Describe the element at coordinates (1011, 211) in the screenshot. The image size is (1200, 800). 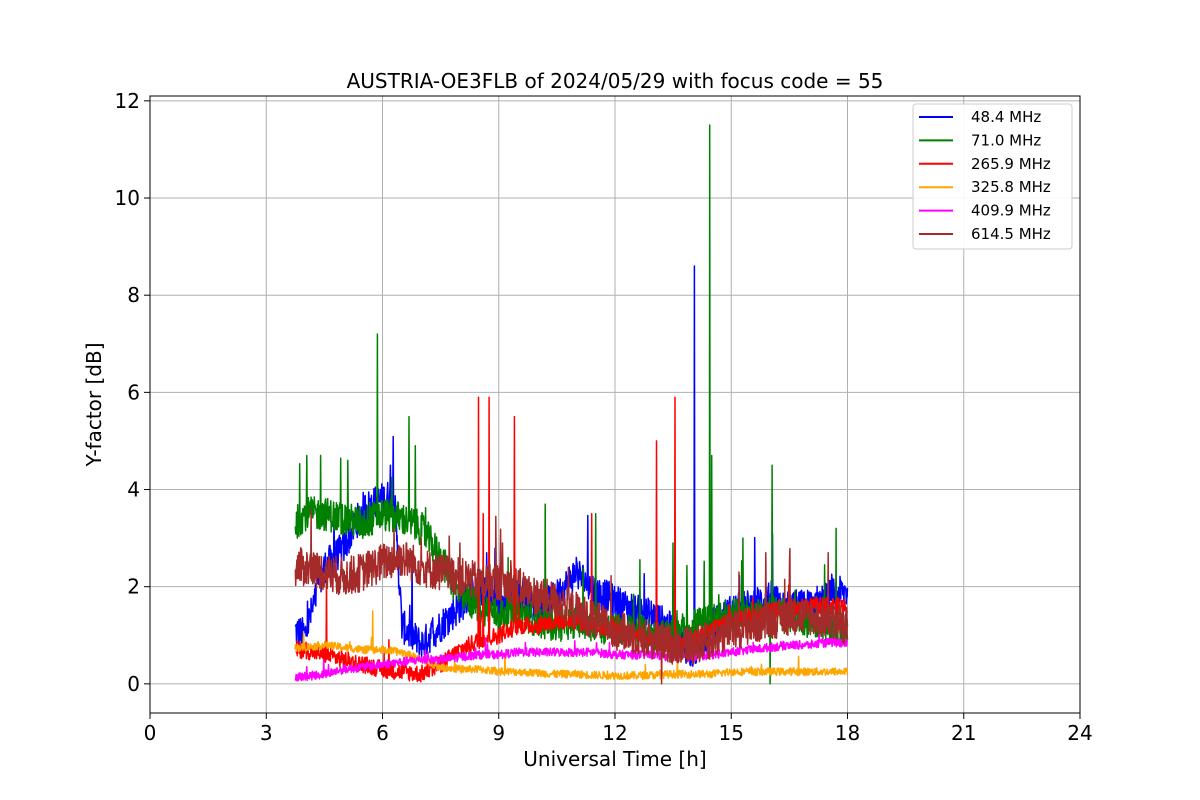
I see `legend-entry-label: 409.9 MHz` at that location.